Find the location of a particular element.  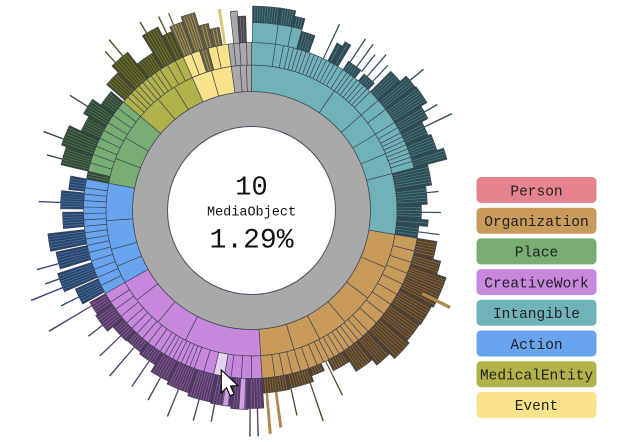

svg-text: Action is located at coordinates (536, 346).